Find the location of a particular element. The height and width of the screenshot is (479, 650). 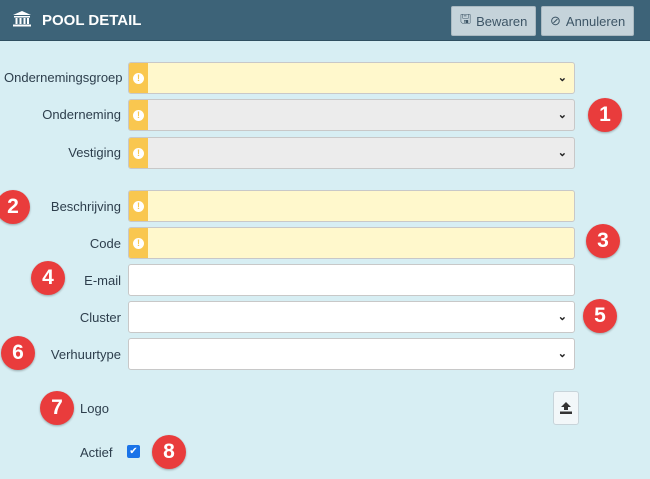

annotation-badge: 4 is located at coordinates (48, 278).